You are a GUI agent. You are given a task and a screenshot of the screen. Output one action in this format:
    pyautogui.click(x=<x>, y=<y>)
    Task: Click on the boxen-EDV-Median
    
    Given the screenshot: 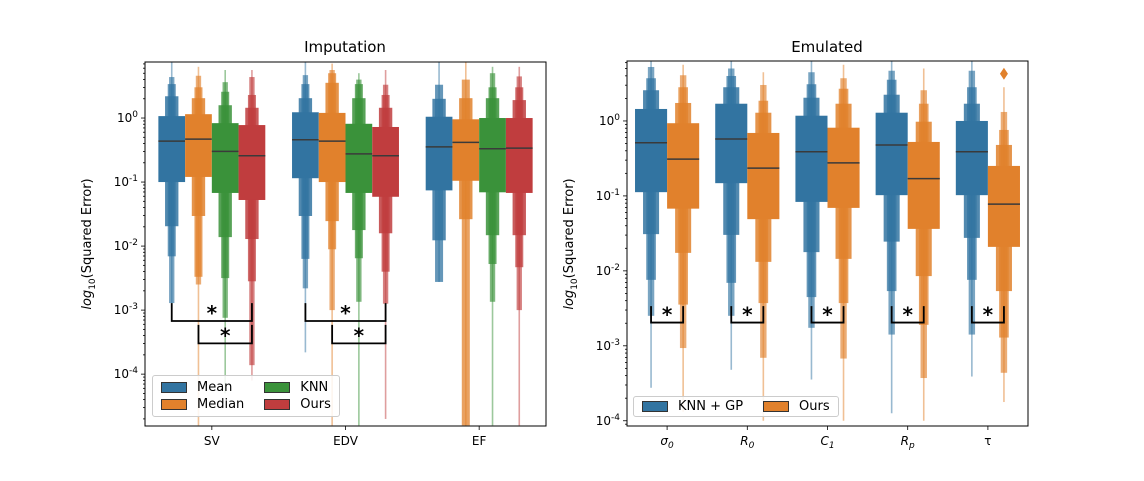 What is the action you would take?
    pyautogui.click(x=332, y=244)
    